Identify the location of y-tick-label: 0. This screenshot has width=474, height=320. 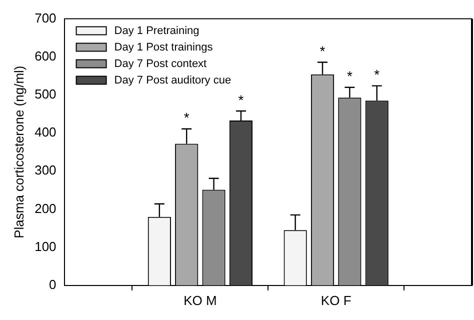
(52, 284).